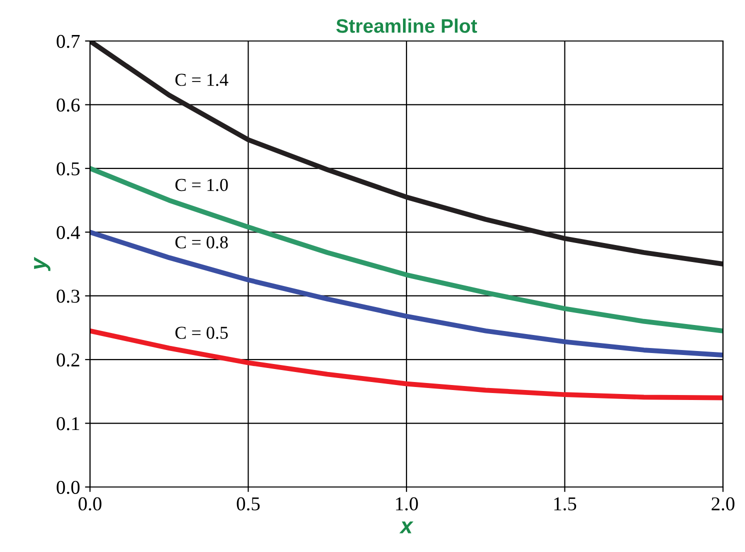  What do you see at coordinates (407, 503) in the screenshot?
I see `x-tick-label: 1.0` at bounding box center [407, 503].